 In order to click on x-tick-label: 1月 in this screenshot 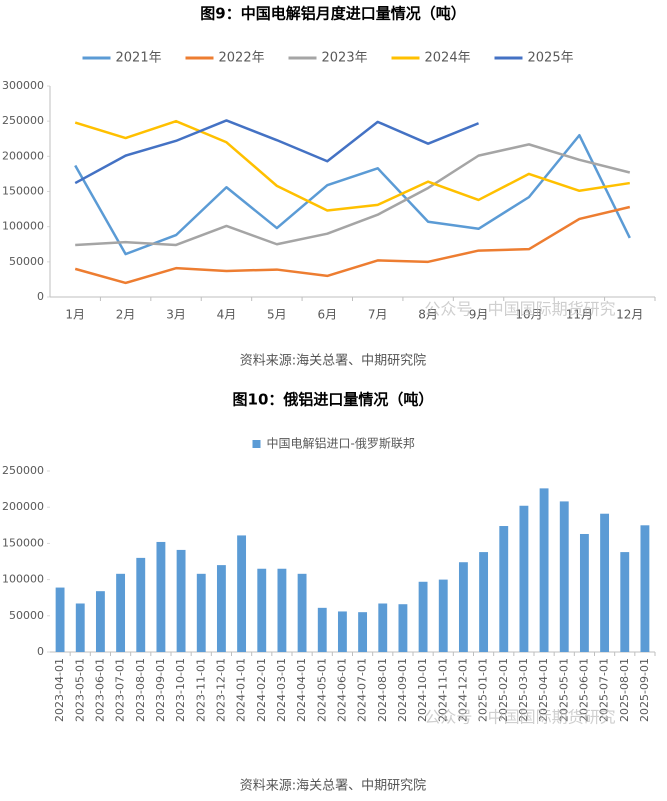, I will do `click(75, 315)`.